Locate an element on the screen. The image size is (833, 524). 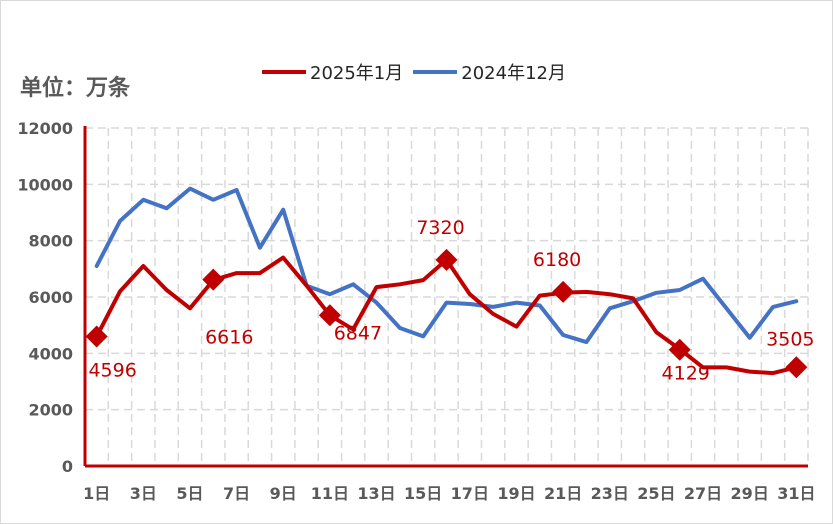
x-tick-label: 15日 is located at coordinates (423, 493).